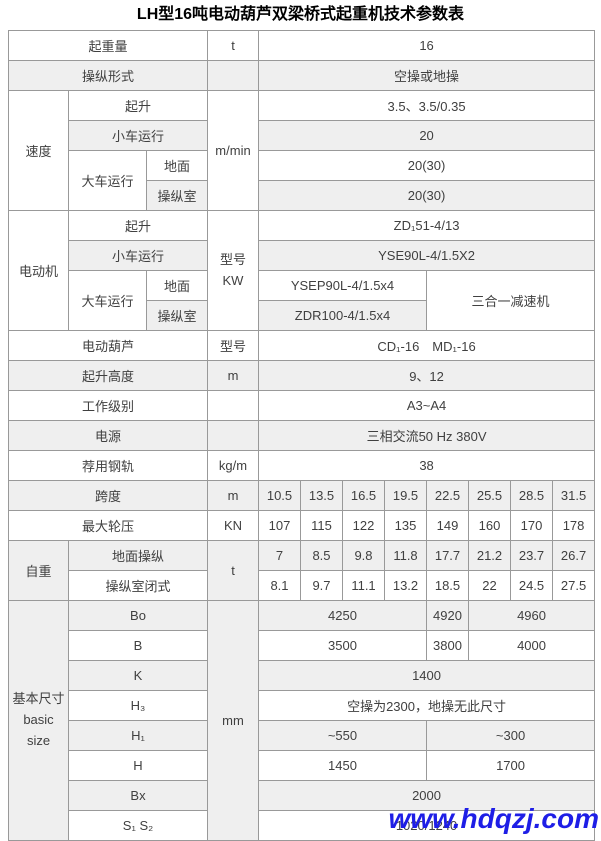  I want to click on speed-unit: m/min, so click(233, 150).